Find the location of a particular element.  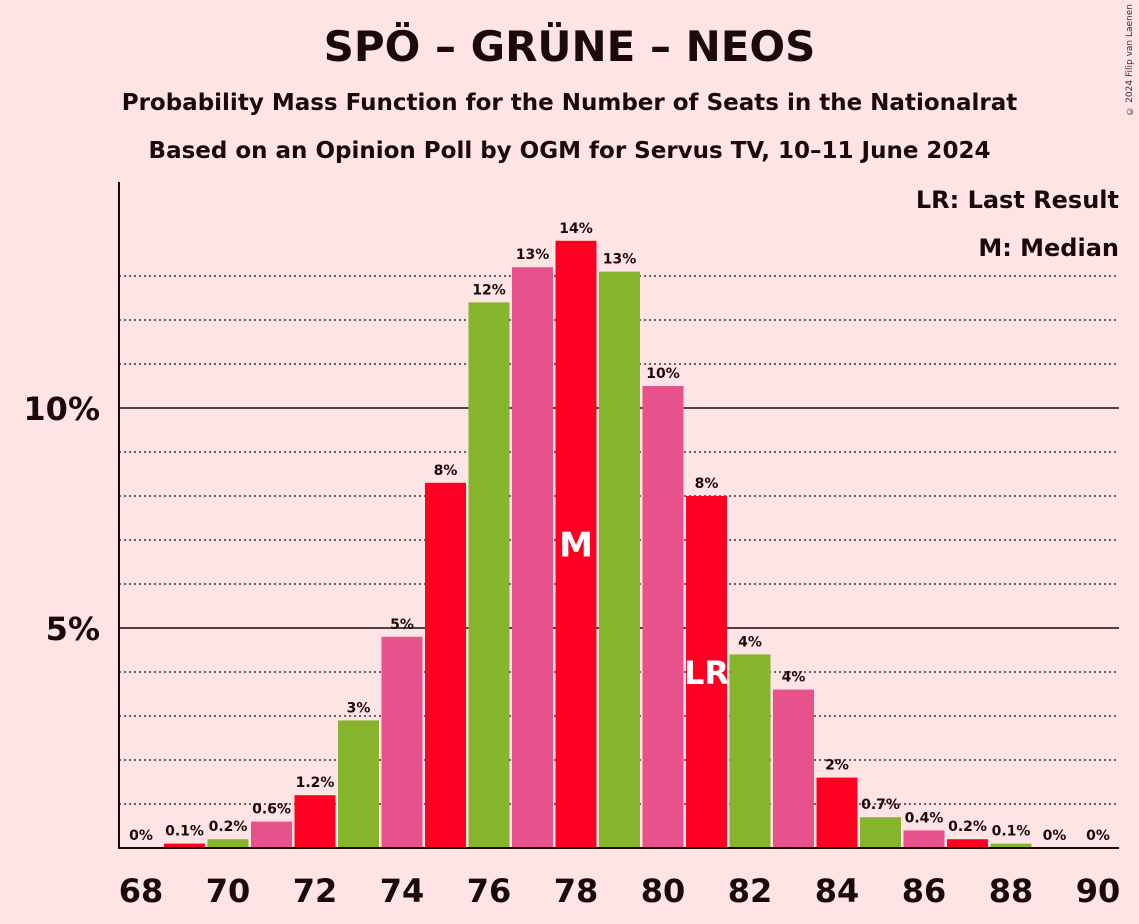

data-label: 0.4% is located at coordinates (924, 818).